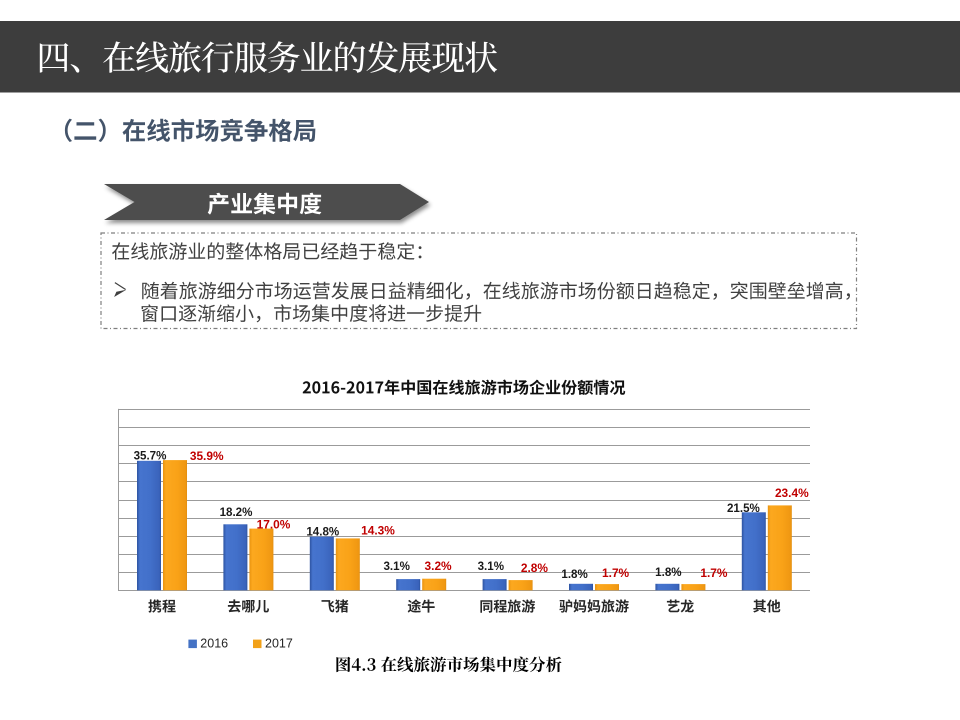 This screenshot has width=960, height=720. What do you see at coordinates (236, 512) in the screenshot?
I see `svg-text: 18.2%` at bounding box center [236, 512].